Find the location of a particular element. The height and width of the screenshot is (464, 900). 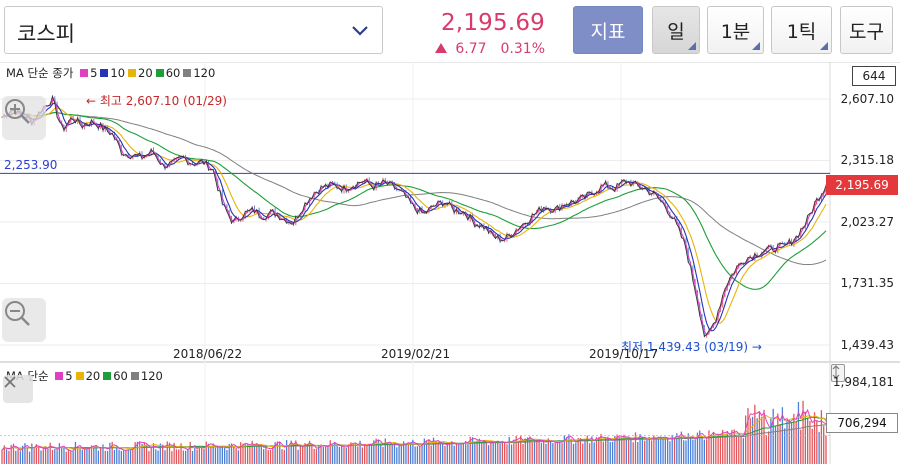

resize-arrows-icon is located at coordinates (836, 372).